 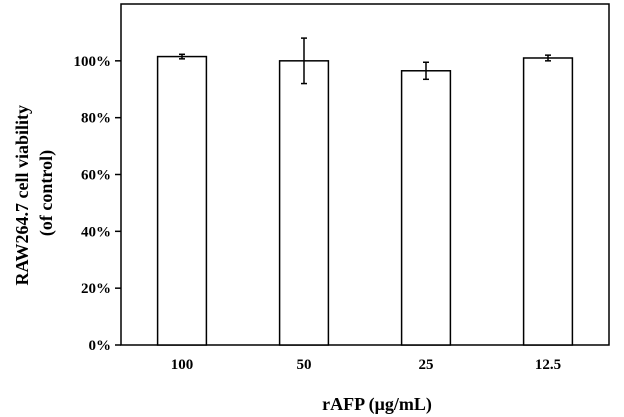 I want to click on y-tick-label: 40%, so click(x=96, y=232).